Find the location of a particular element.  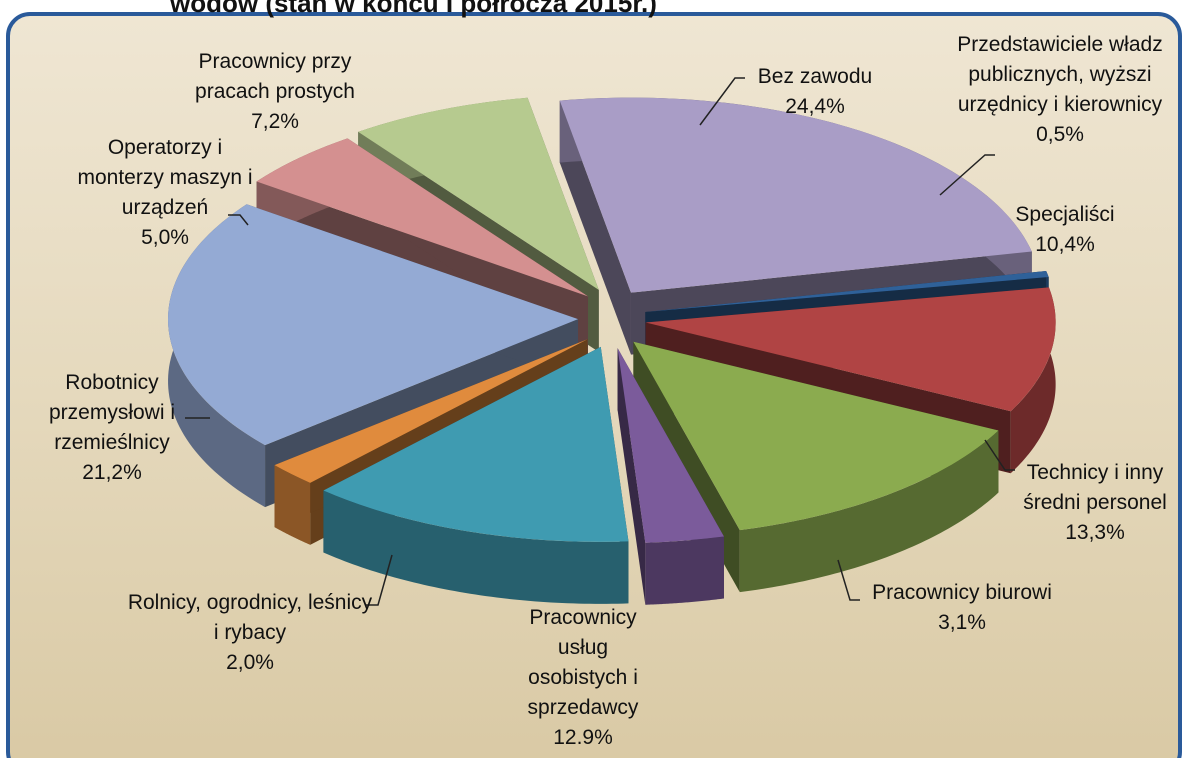

value-label: 2,0% is located at coordinates (250, 662).